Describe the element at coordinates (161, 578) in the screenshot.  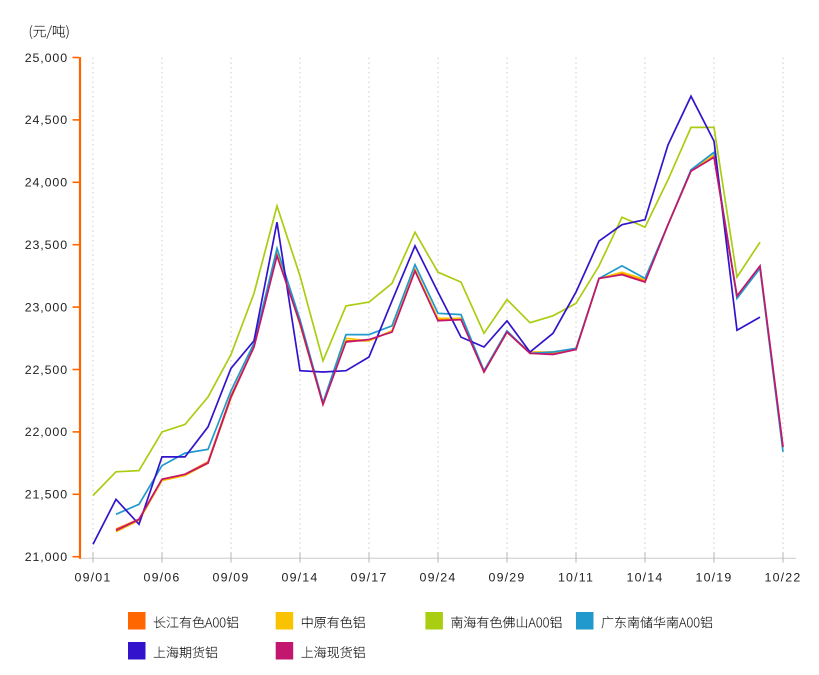
I see `svg-text: 09/06` at that location.